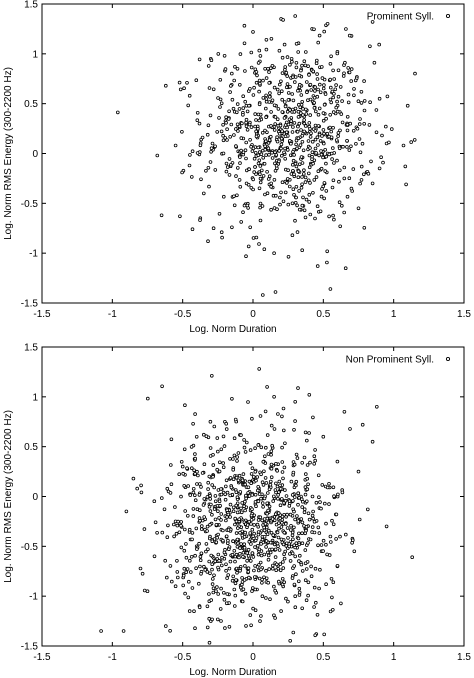 This screenshot has height=678, width=474. Describe the element at coordinates (42, 657) in the screenshot. I see `x-tick-label: -1.5` at that location.